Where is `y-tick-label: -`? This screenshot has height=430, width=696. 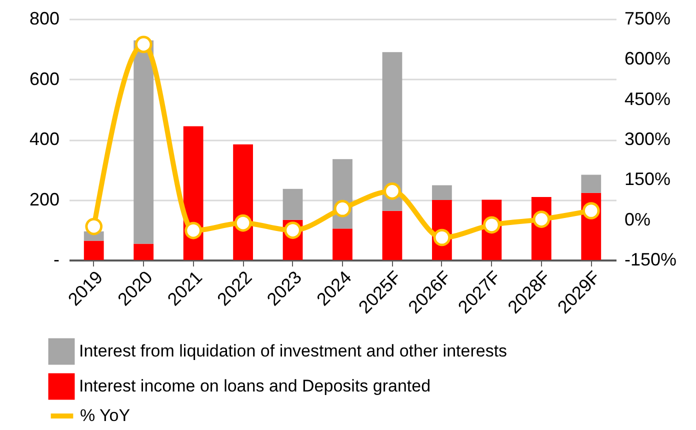 y-tick-label: - is located at coordinates (57, 260).